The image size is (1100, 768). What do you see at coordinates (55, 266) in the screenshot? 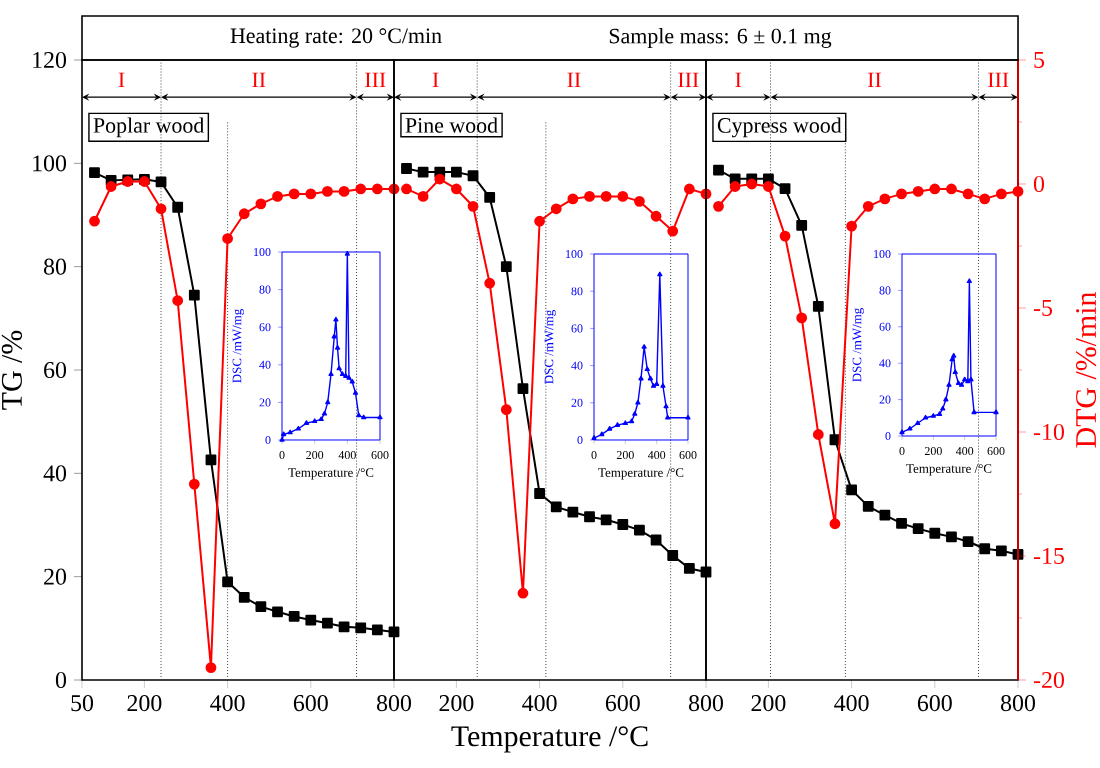
I see `y-tick-label: 80` at bounding box center [55, 266].